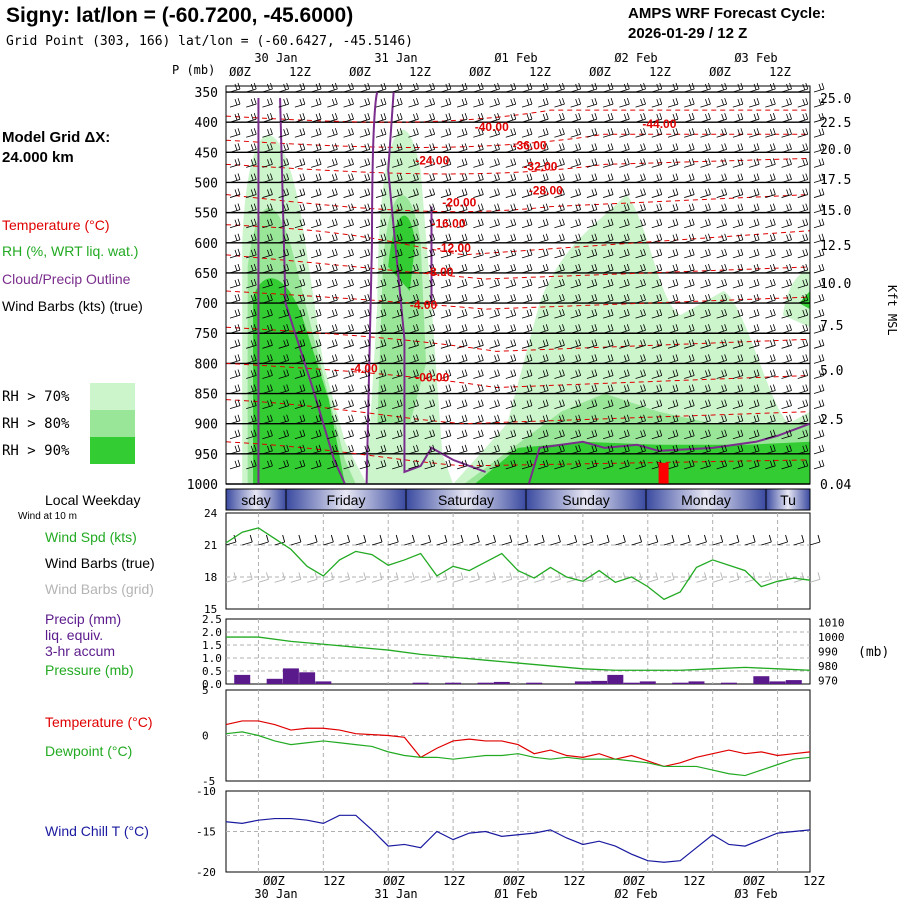 The width and height of the screenshot is (900, 900). What do you see at coordinates (206, 832) in the screenshot?
I see `chill-tick-label: -15` at bounding box center [206, 832].